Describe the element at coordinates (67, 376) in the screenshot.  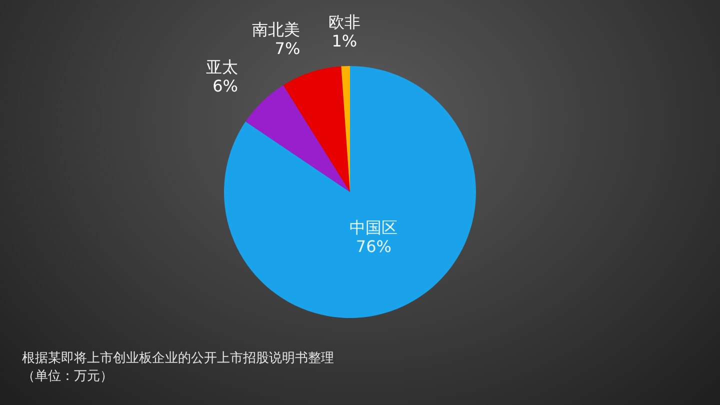
I see `annotation: （单位：万元）` at that location.